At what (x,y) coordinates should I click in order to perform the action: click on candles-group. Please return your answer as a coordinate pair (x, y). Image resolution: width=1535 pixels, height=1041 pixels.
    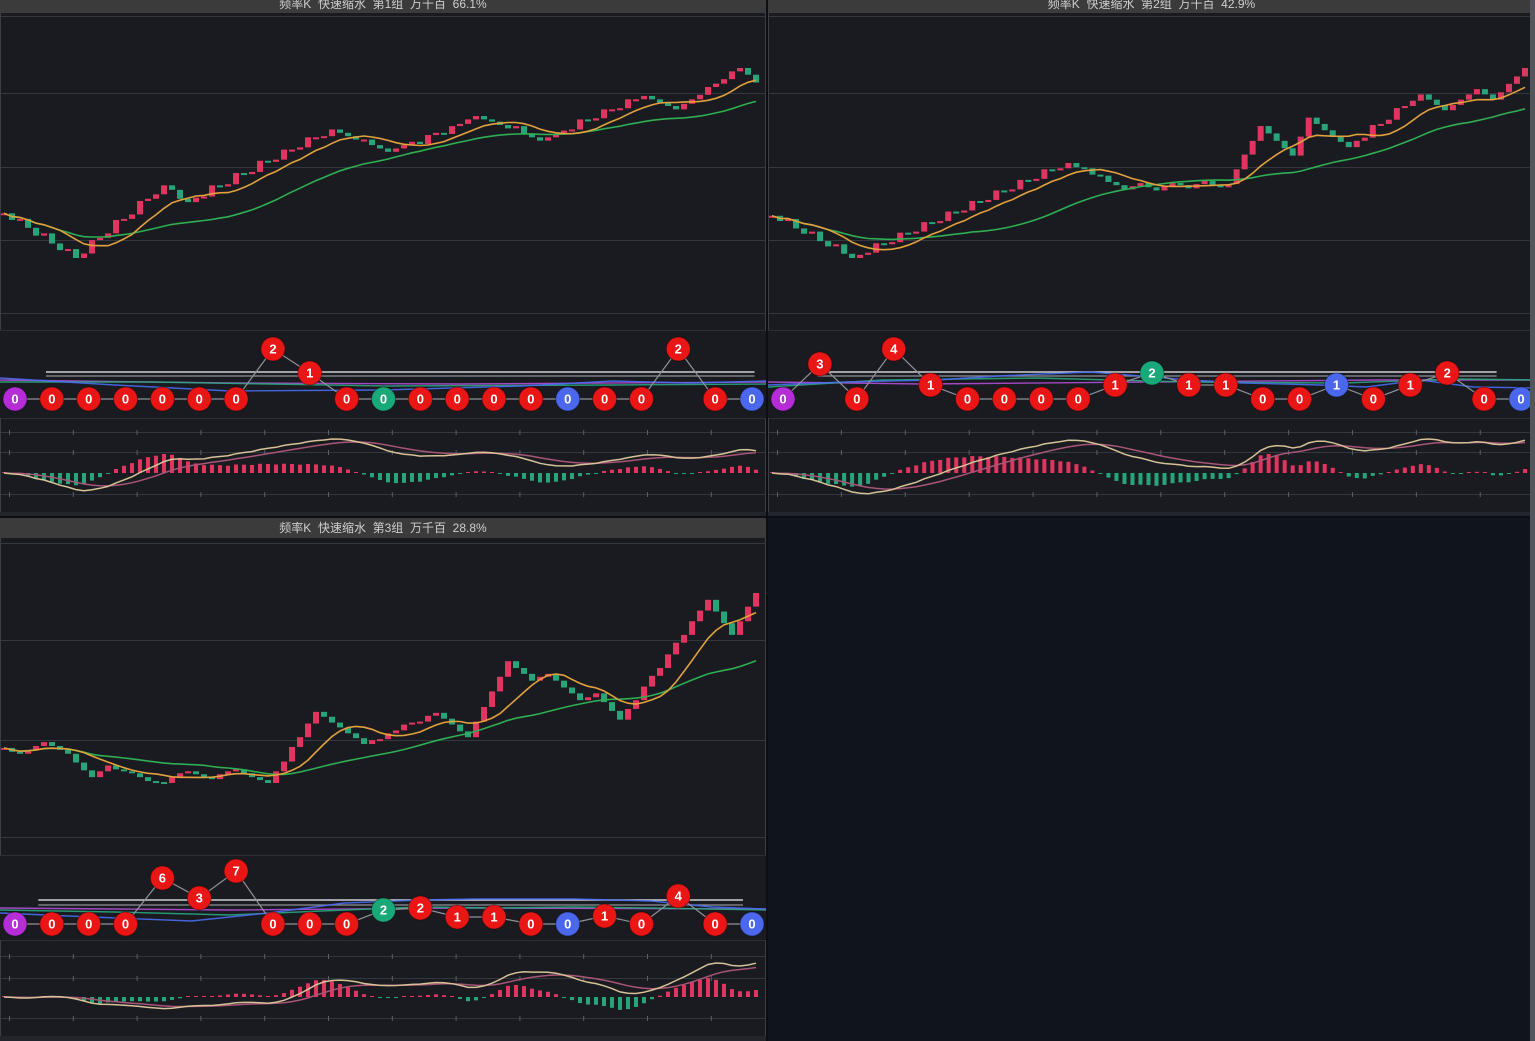
    Looking at the image, I should click on (1148, 163).